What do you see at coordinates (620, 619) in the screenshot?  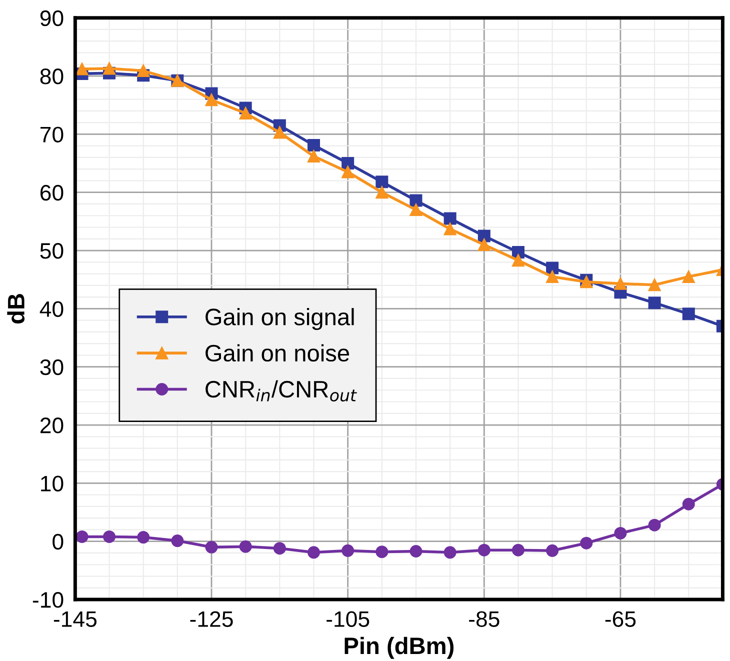 I see `x-tick-label: -65` at bounding box center [620, 619].